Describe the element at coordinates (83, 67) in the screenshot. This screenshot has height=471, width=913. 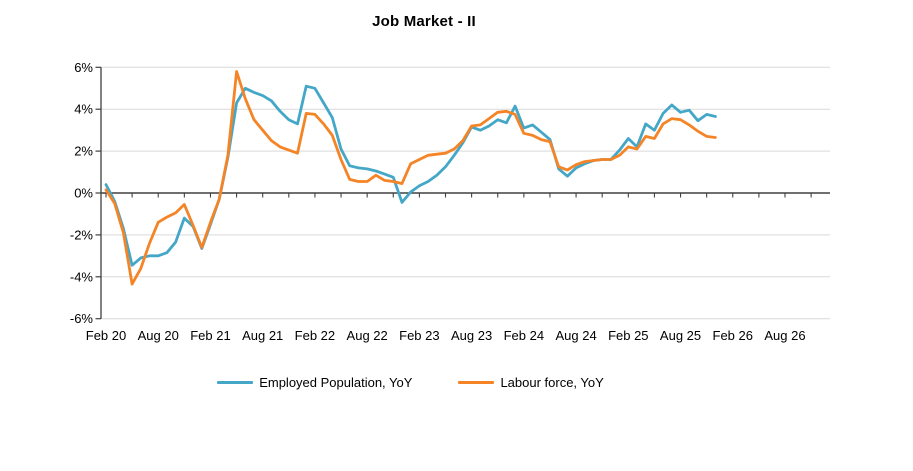
I see `y-tick-label: 6%` at that location.